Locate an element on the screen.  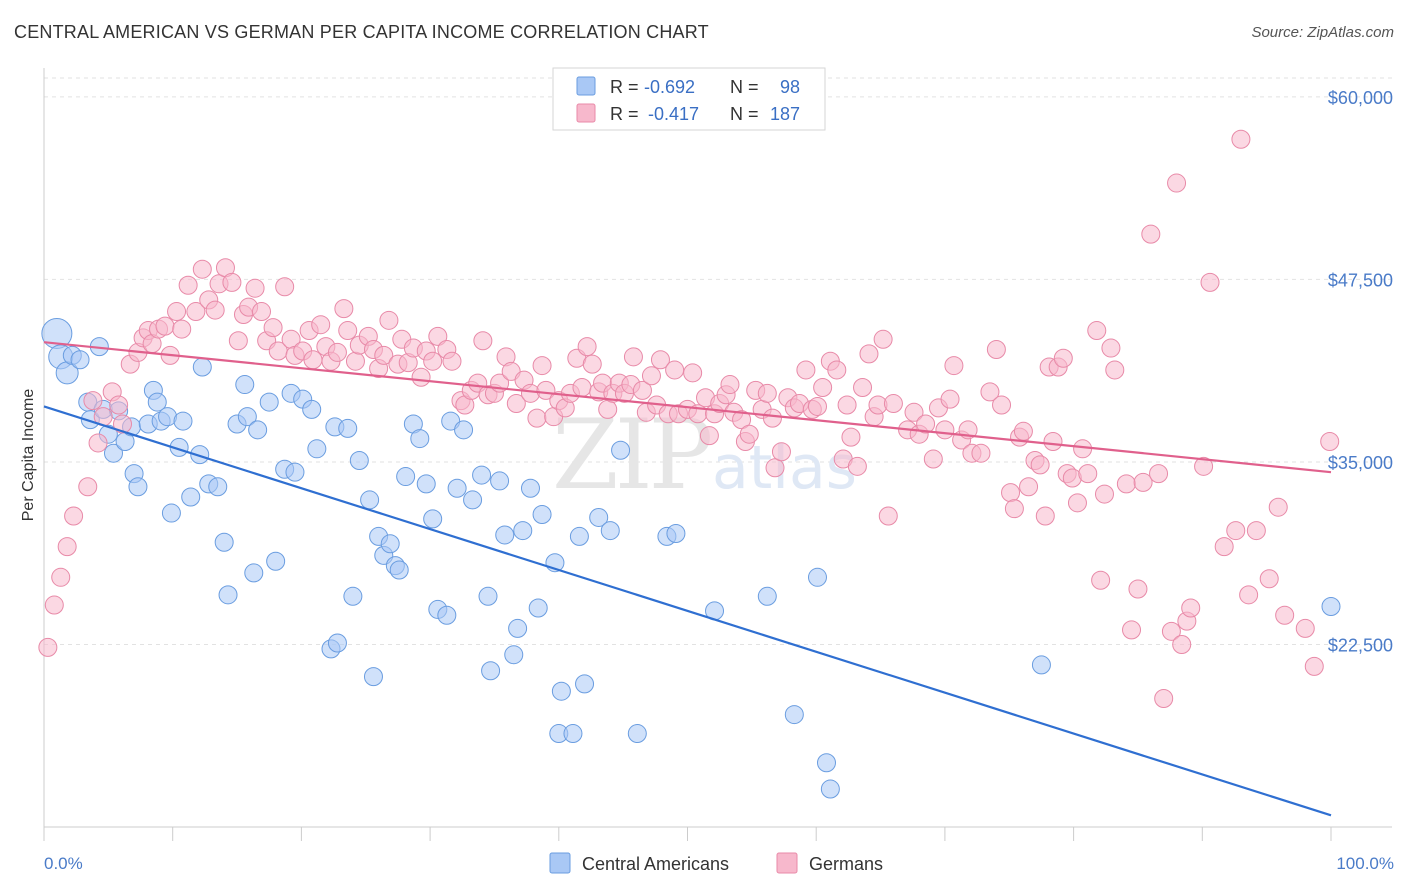
bottom-legend-swatch-germans is located at coordinates (787, 863).